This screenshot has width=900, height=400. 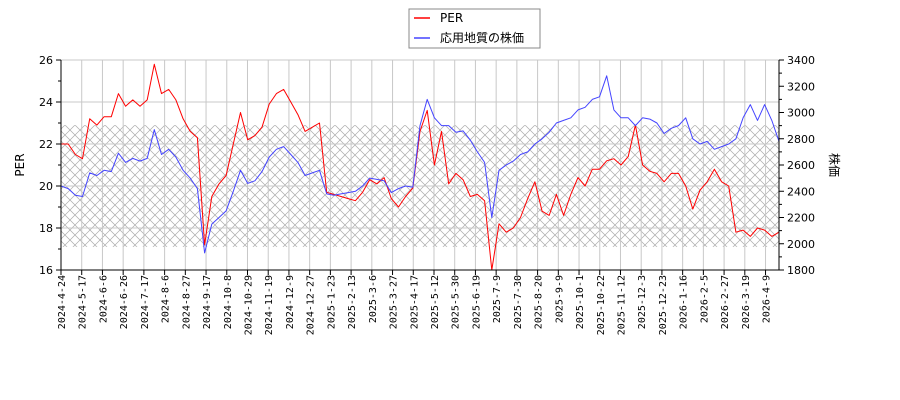 I want to click on x-tick-label: 2026-1-16, so click(x=684, y=302).